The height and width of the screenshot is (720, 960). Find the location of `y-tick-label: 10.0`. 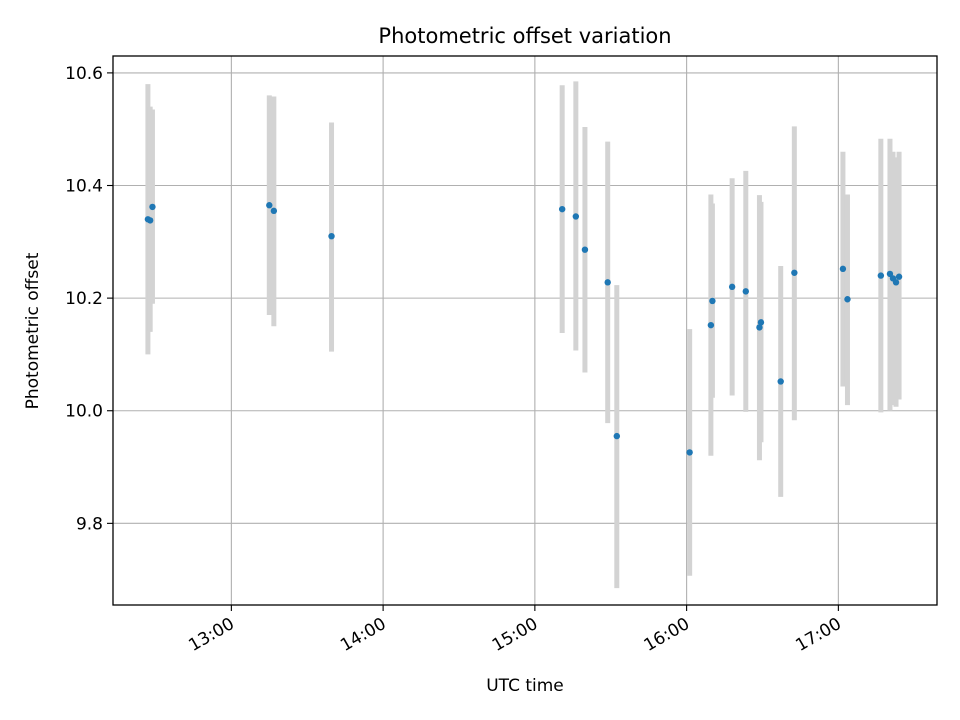

y-tick-label: 10.0 is located at coordinates (84, 412).